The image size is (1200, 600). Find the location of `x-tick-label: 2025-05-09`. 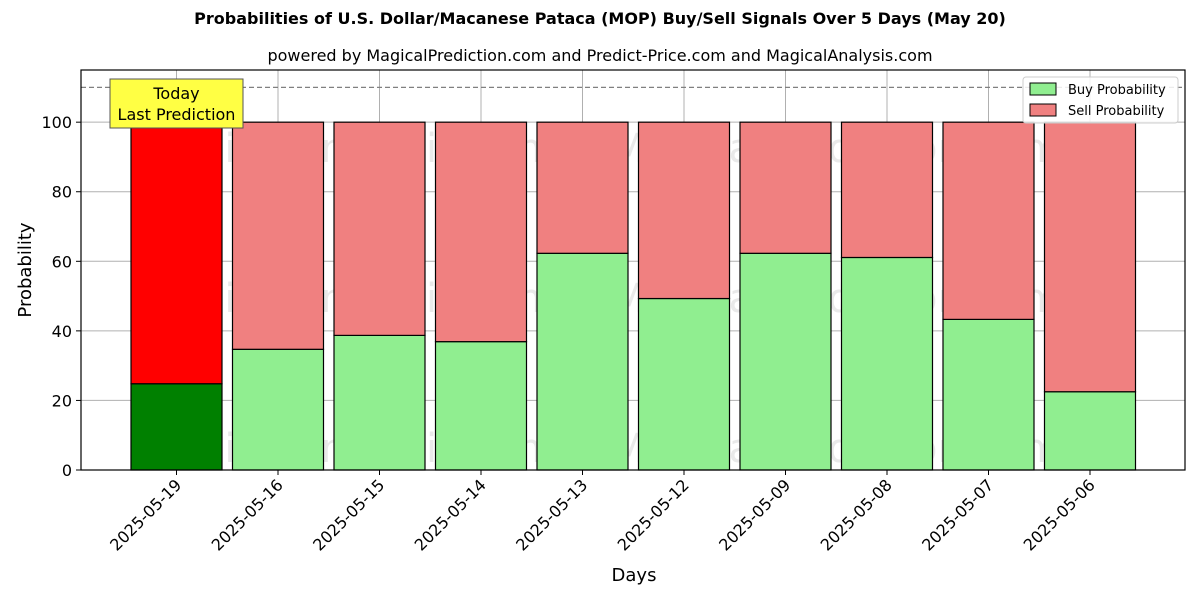

x-tick-label: 2025-05-09 is located at coordinates (754, 514).